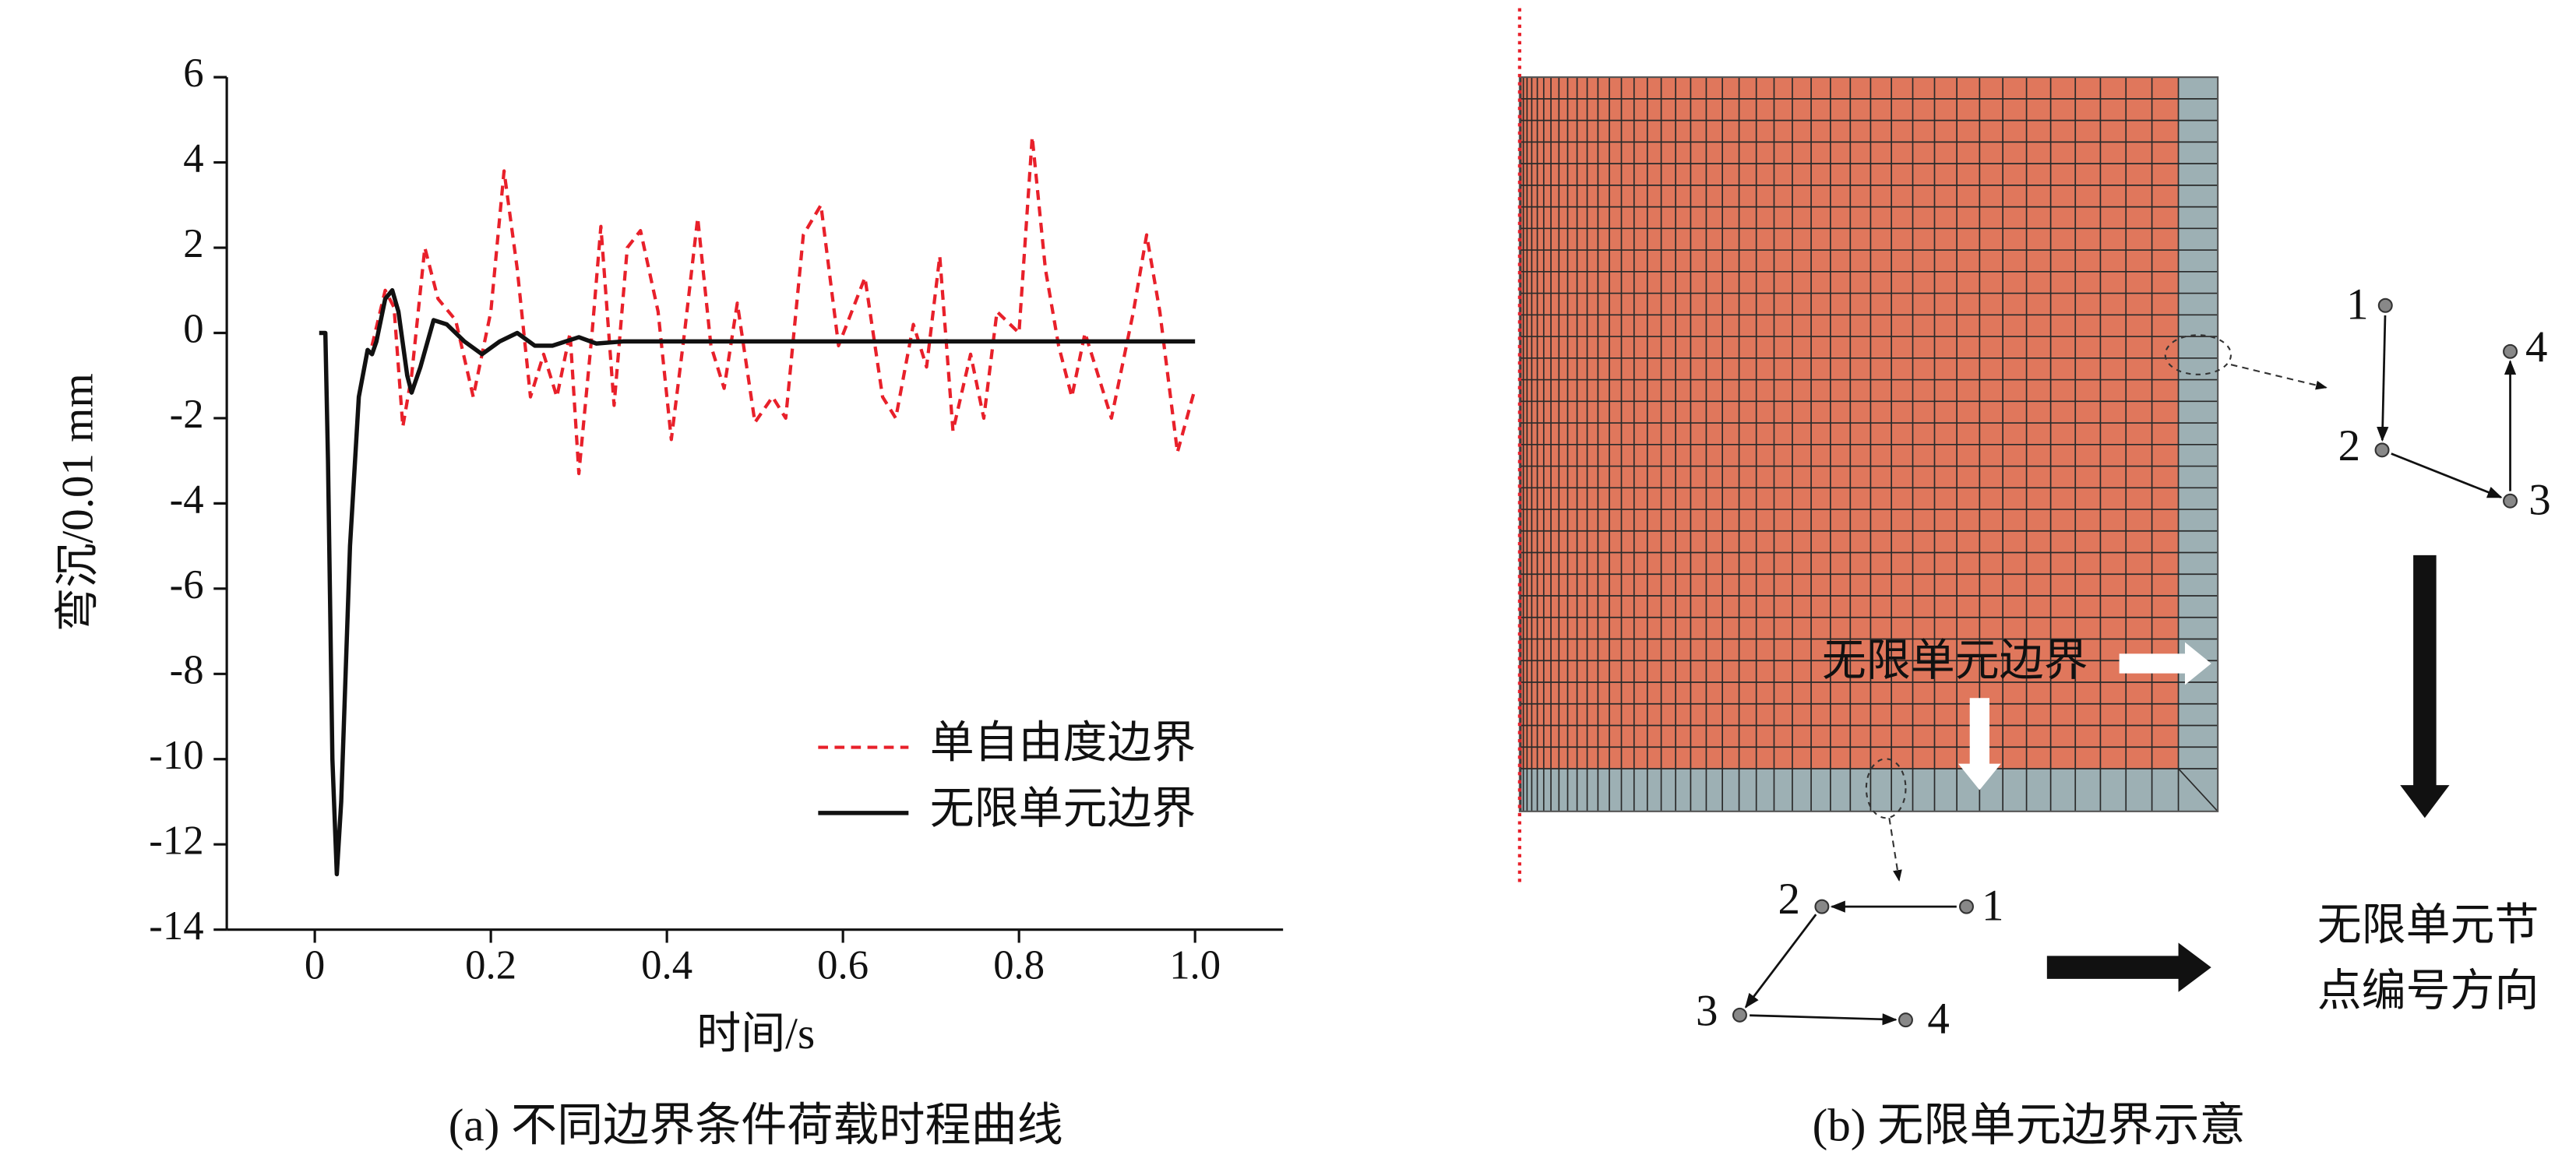 This screenshot has height=1176, width=2576. I want to click on x-axis-label: 时间/s, so click(755, 1033).